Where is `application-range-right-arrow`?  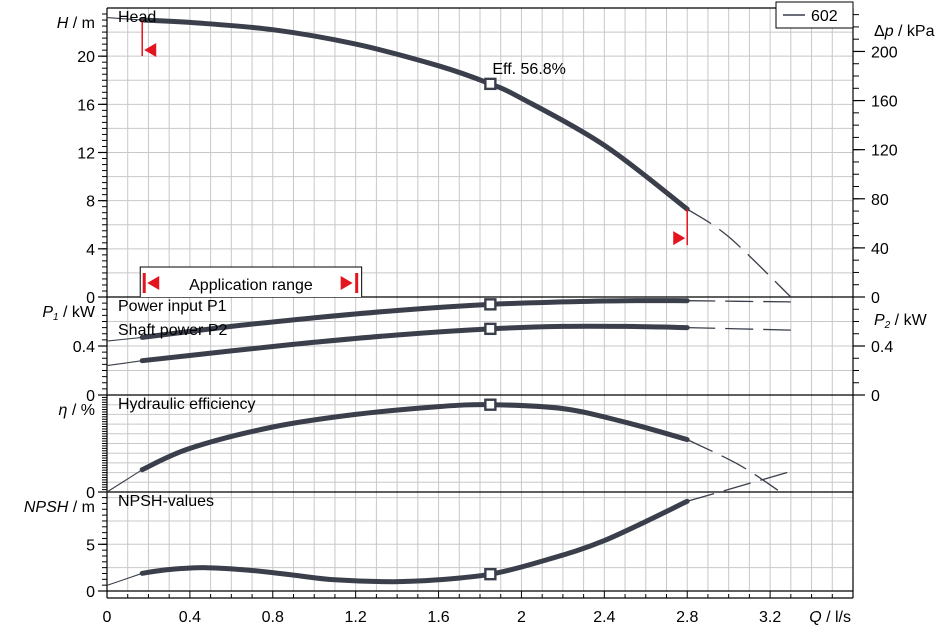 application-range-right-arrow is located at coordinates (346, 283).